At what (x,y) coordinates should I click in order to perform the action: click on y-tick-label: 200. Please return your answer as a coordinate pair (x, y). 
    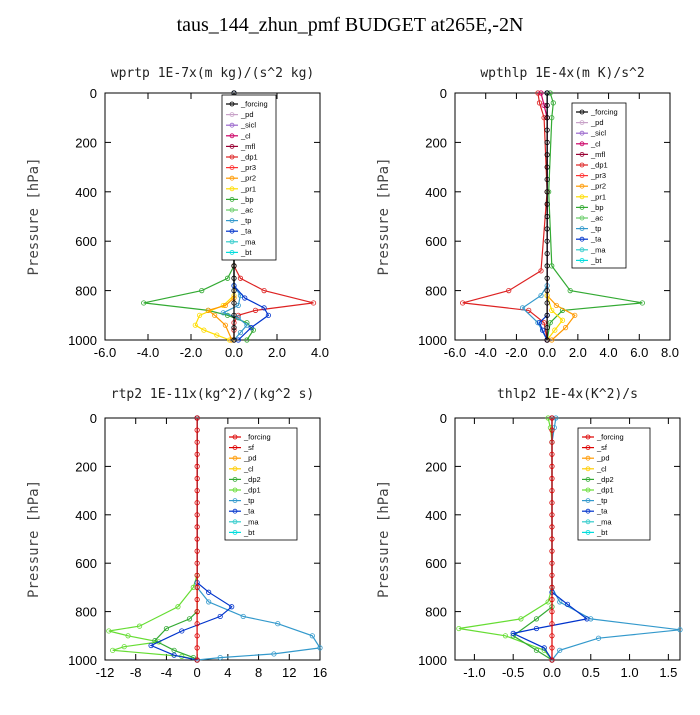
    Looking at the image, I should click on (436, 466).